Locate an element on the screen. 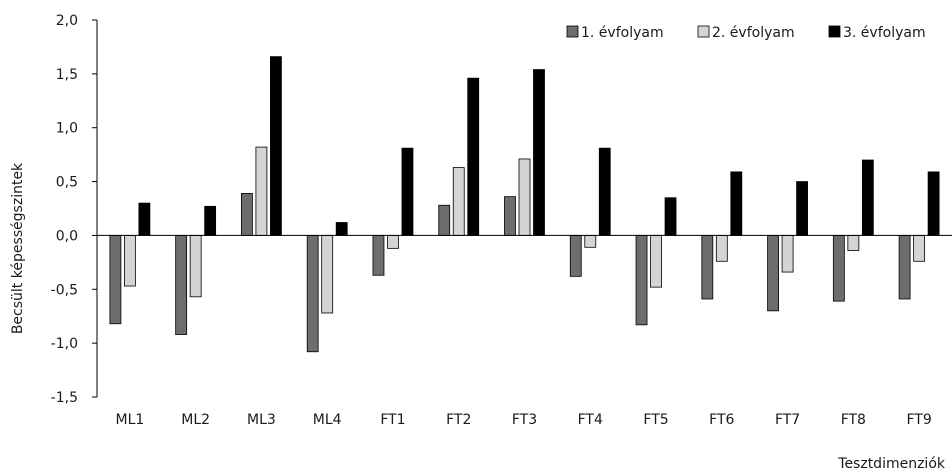 The width and height of the screenshot is (952, 475). x-tick-label: ML4 is located at coordinates (327, 420).